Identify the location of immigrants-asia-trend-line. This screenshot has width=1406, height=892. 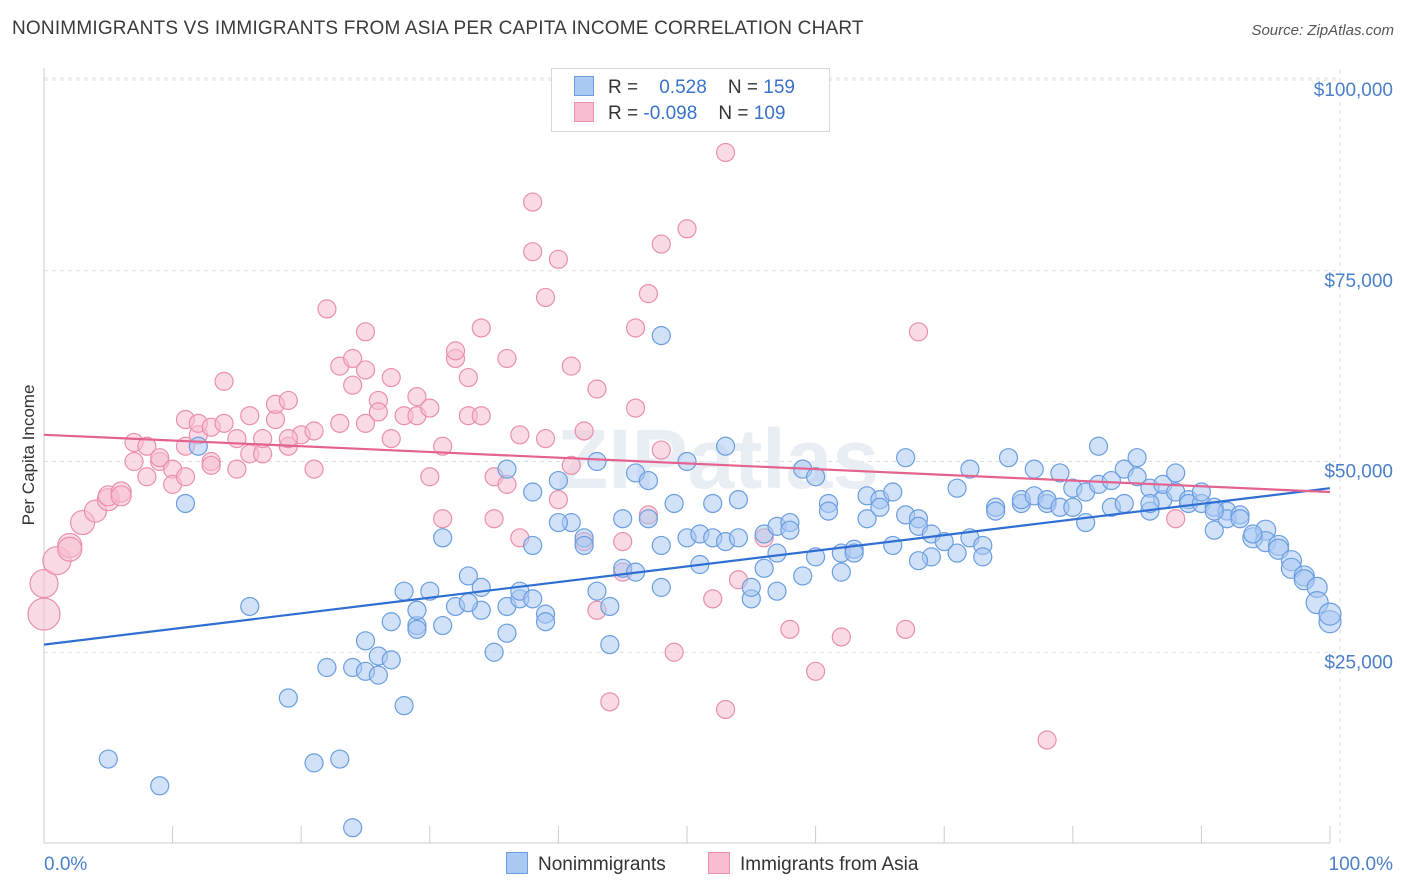
(687, 463).